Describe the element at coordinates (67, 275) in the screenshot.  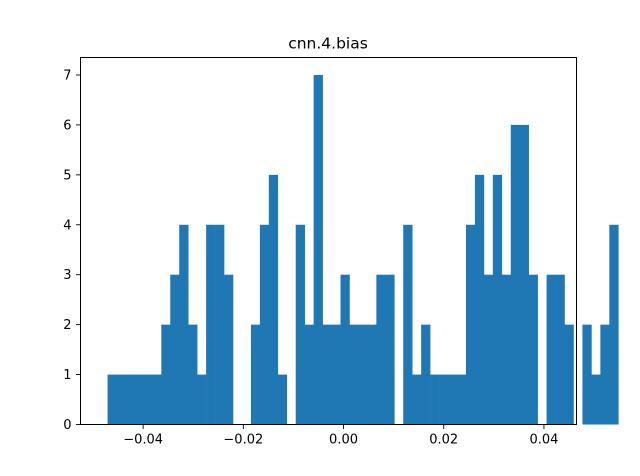
I see `y-tick-label: 3` at that location.